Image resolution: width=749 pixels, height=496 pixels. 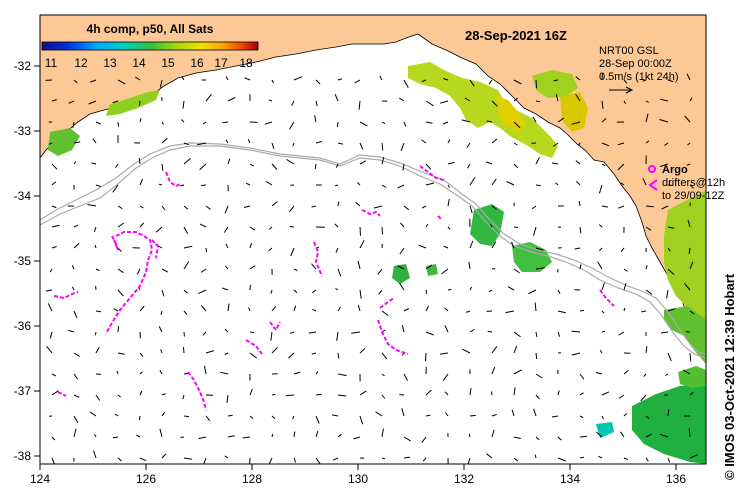 I want to click on lon-label-134: 134, so click(x=570, y=479).